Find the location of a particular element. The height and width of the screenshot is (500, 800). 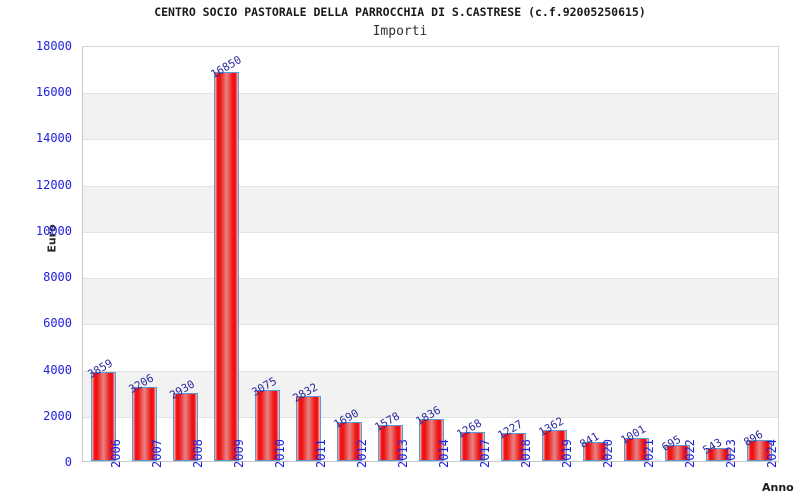

y-axis-tick-label: 4000 is located at coordinates (57, 369).